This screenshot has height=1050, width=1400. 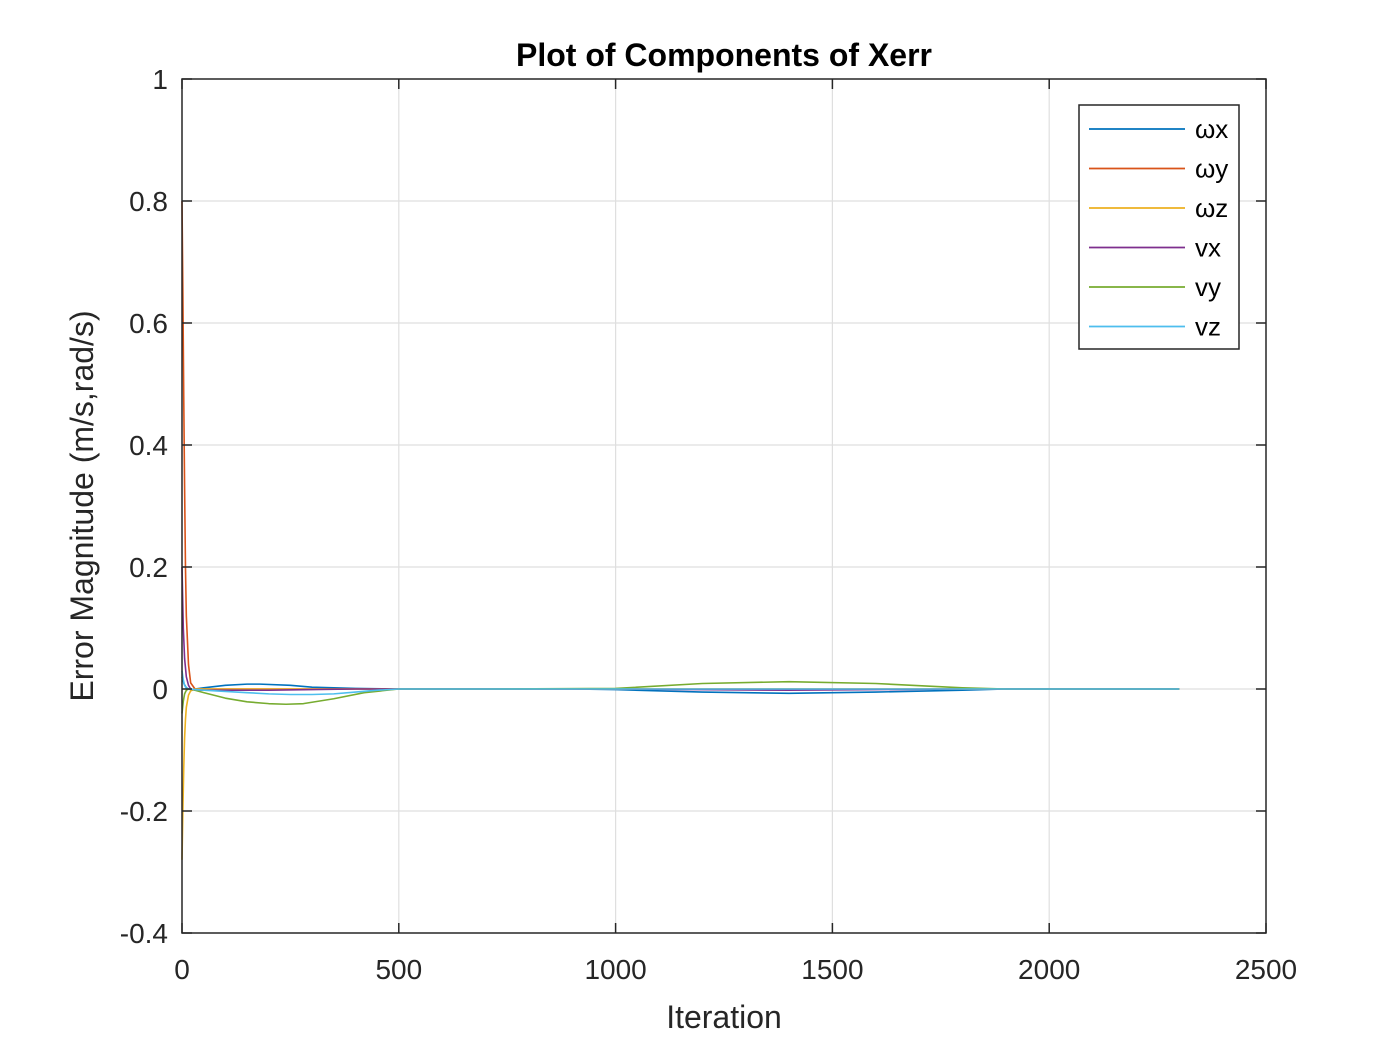 What do you see at coordinates (1049, 969) in the screenshot?
I see `x-tick-label: 2000` at bounding box center [1049, 969].